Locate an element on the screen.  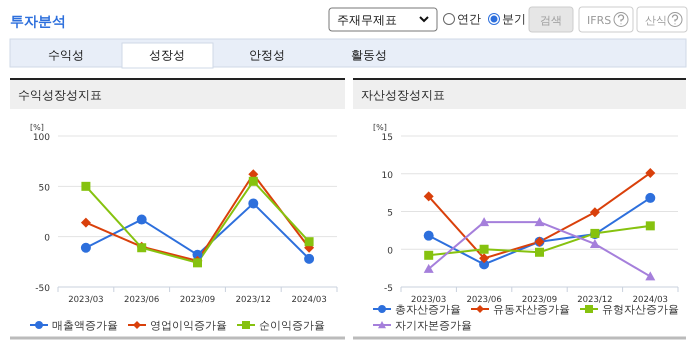
y-tick-label: 50 is located at coordinates (44, 188).